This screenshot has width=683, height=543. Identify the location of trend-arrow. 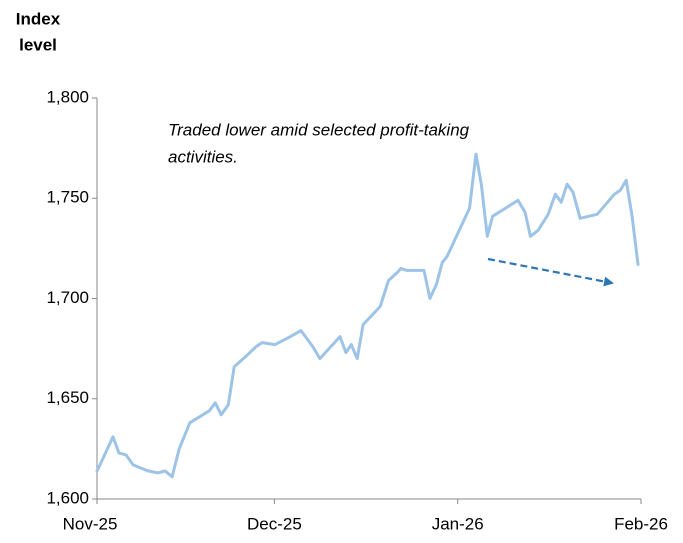
(550, 272).